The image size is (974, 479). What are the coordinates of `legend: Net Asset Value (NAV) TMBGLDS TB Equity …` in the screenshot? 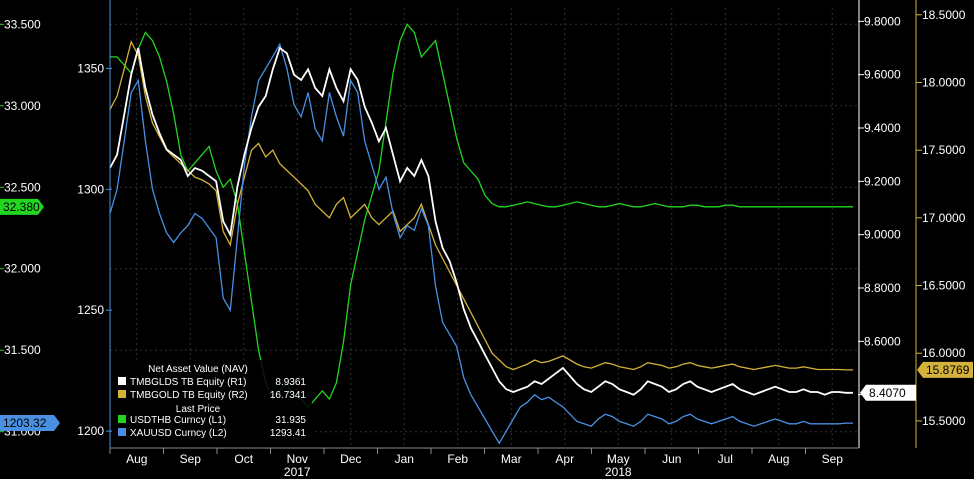 It's located at (212, 402).